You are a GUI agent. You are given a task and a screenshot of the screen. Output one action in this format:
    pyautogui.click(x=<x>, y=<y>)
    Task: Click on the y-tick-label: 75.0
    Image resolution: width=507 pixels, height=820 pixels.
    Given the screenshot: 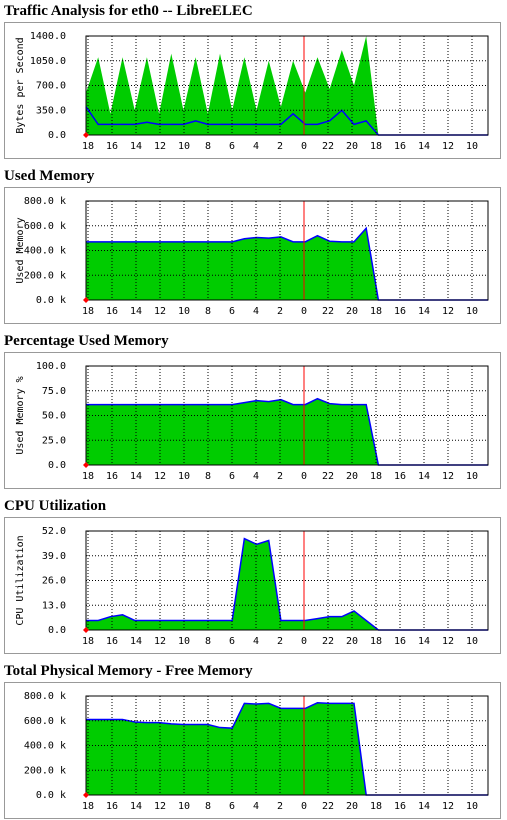 What is the action you would take?
    pyautogui.click(x=54, y=391)
    